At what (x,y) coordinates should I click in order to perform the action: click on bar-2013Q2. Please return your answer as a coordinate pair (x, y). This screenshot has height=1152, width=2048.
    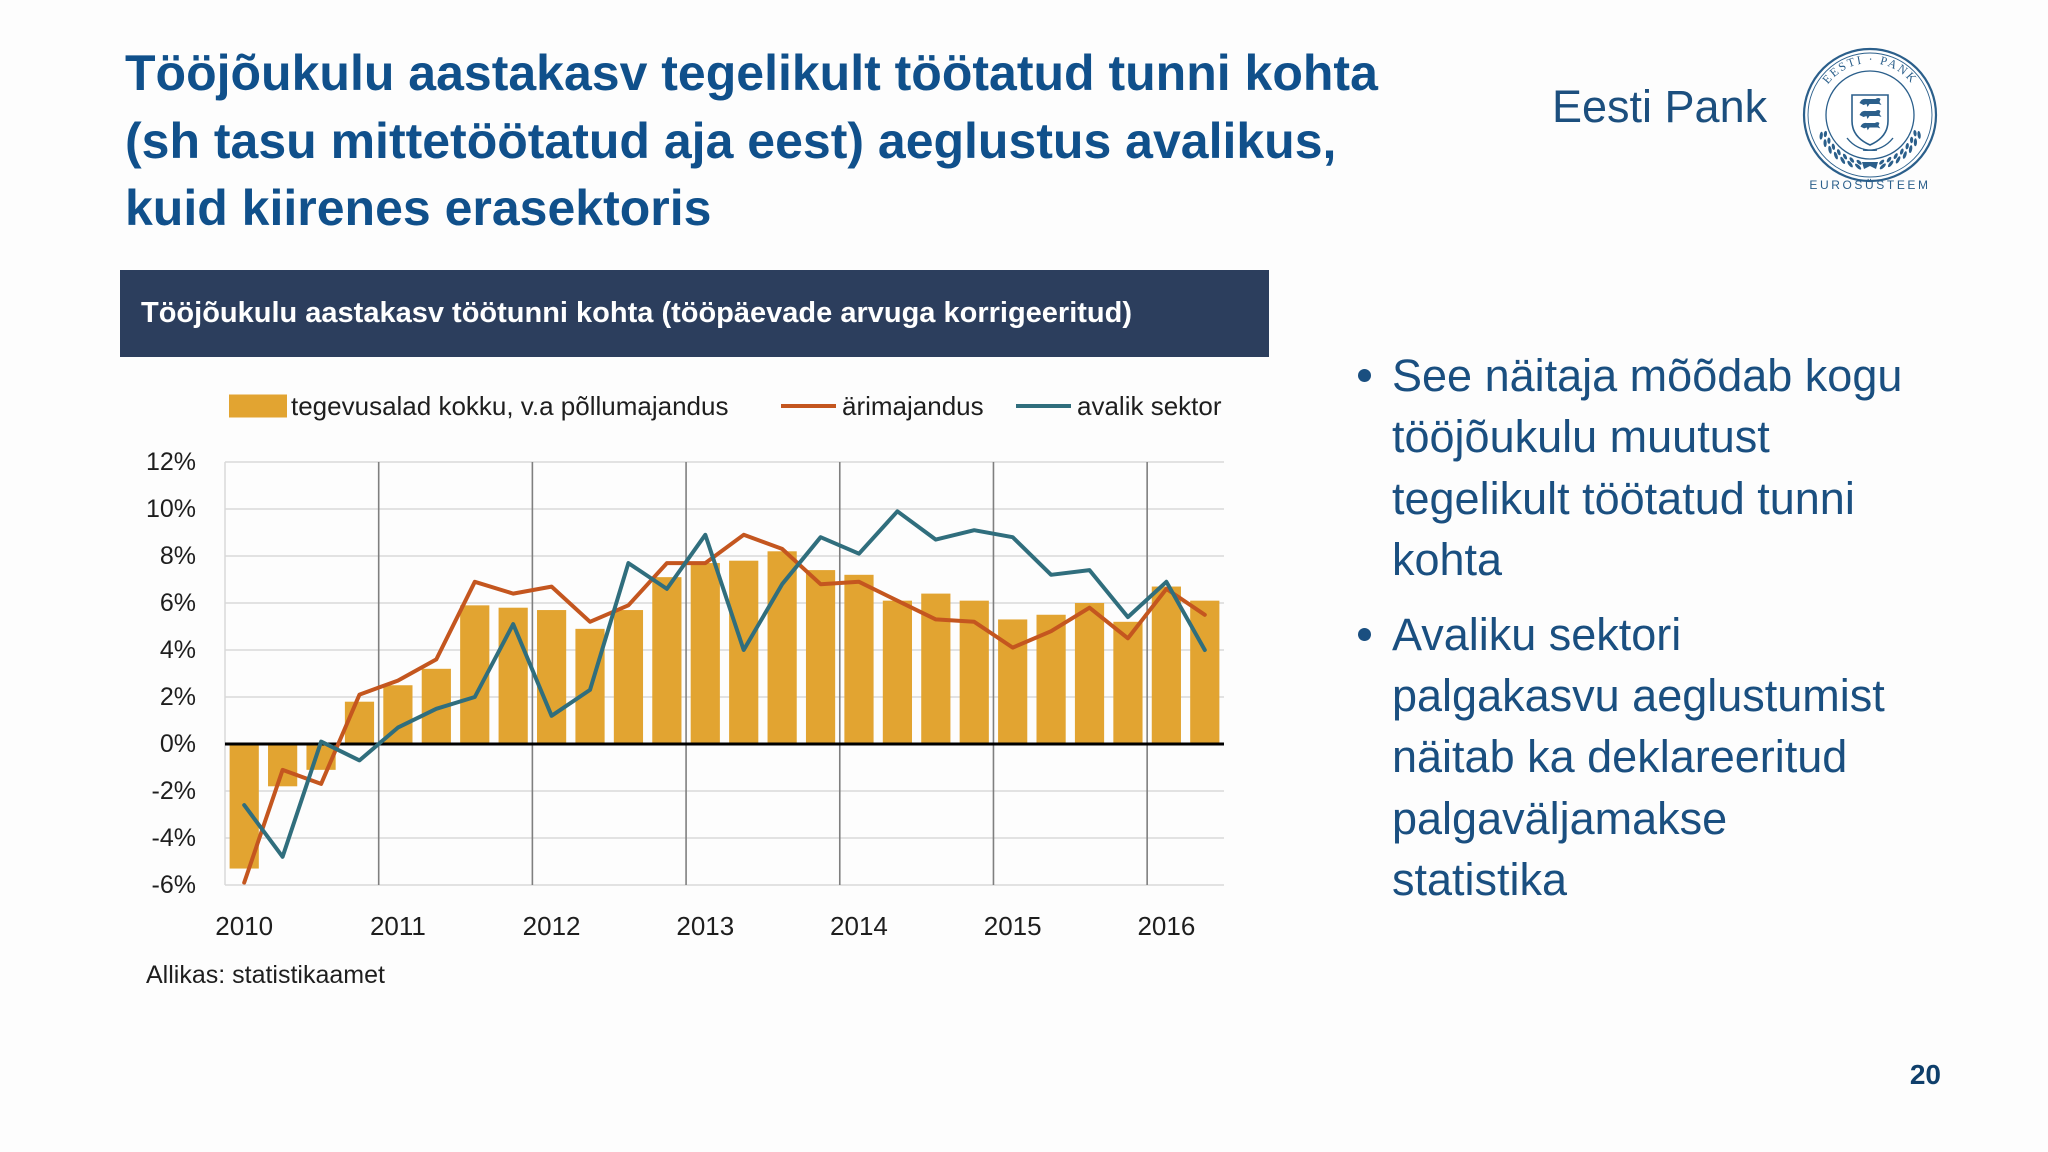
    Looking at the image, I should click on (744, 652).